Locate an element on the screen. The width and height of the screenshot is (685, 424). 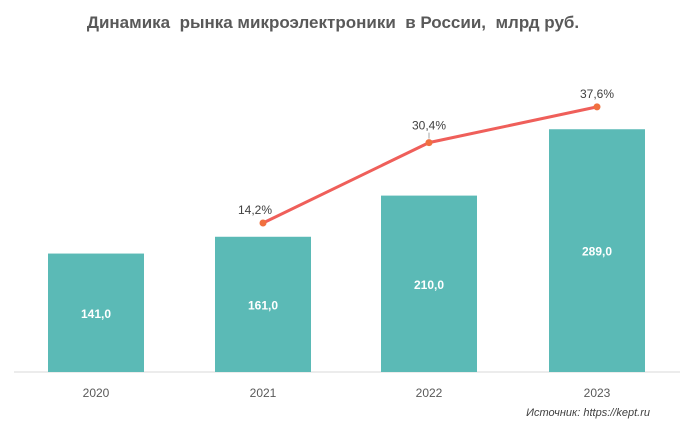
bar-label-2021: 161,0 is located at coordinates (263, 305).